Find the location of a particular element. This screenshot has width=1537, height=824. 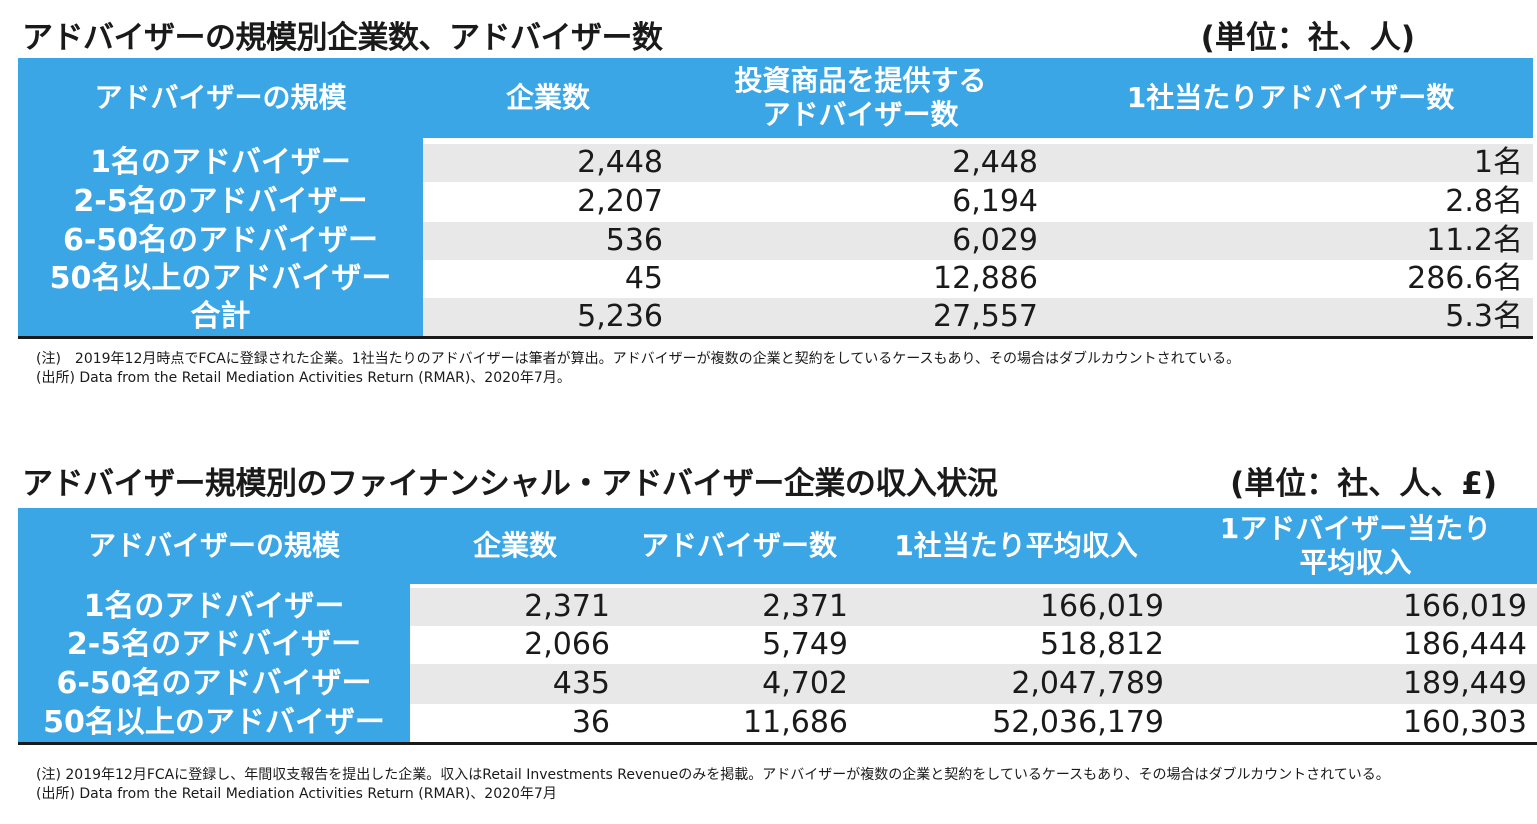

table-row: 1名のアドバイザー 2,371 2,371 166,019 166,019 is located at coordinates (777, 607).